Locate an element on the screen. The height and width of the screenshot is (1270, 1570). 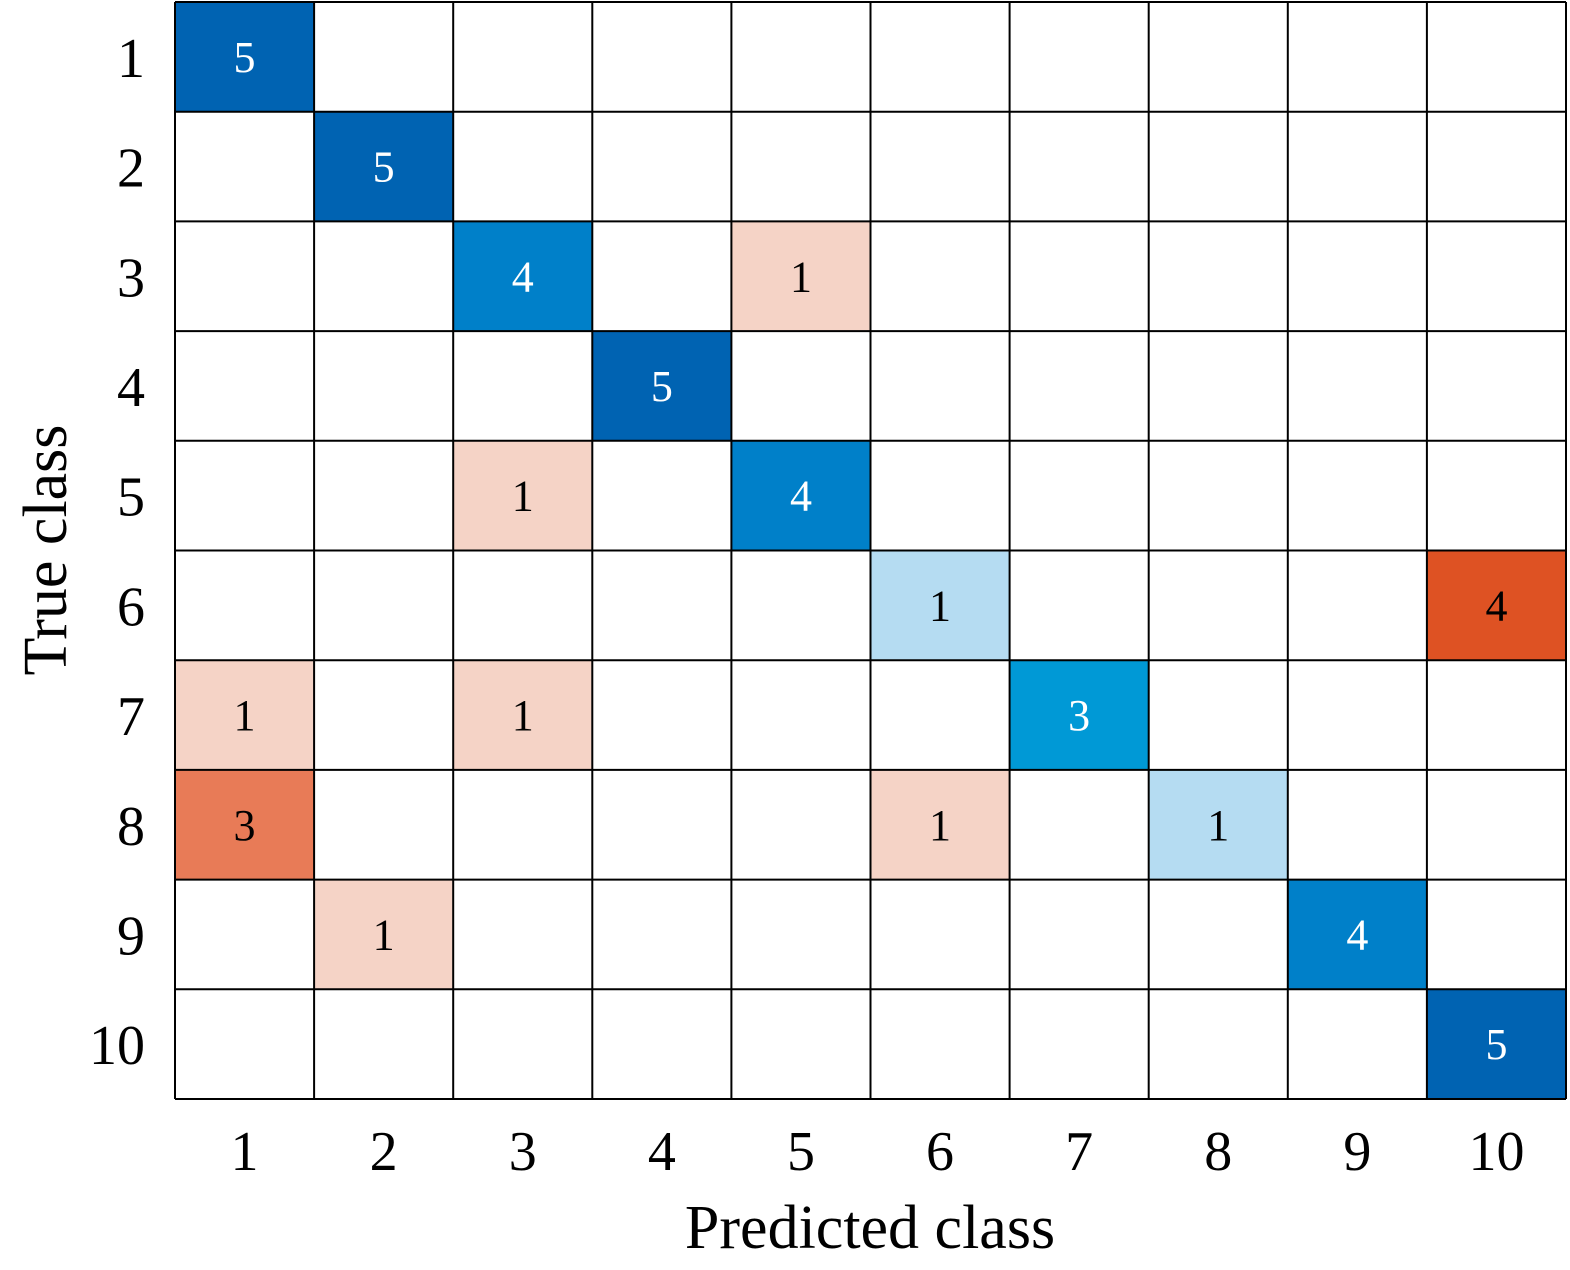
heatmap-cell-r2-c2 is located at coordinates (384, 166).